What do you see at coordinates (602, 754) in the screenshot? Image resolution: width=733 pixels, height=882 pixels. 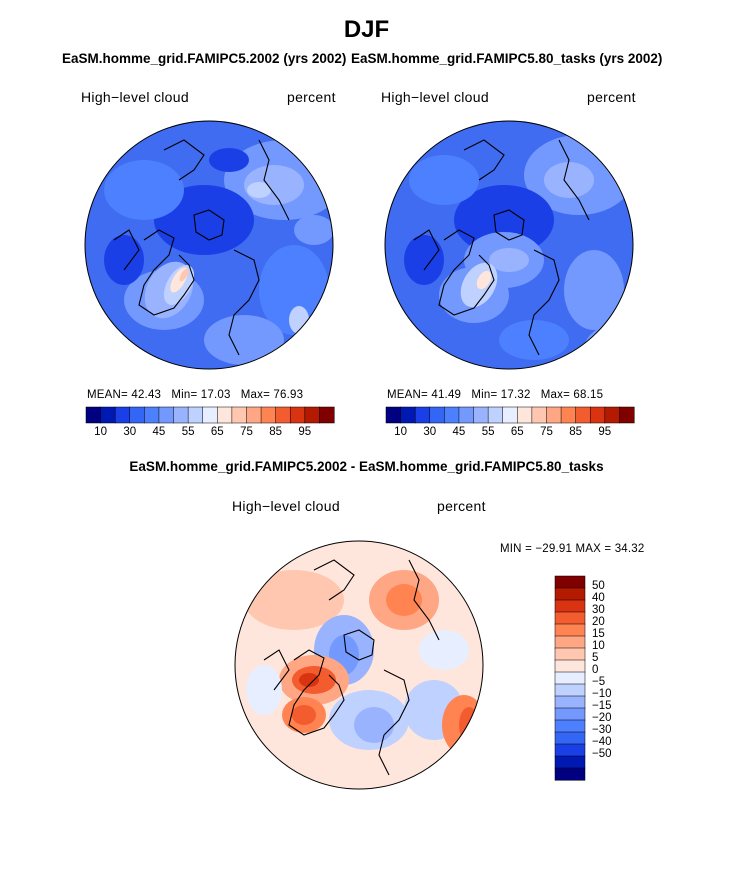 I see `colorbar-tick-label: −50` at bounding box center [602, 754].